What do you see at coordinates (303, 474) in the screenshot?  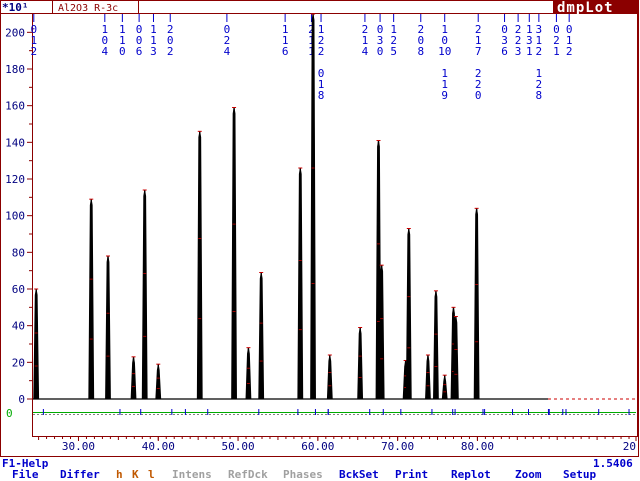 I see `menu-item-phases: Phases` at bounding box center [303, 474].